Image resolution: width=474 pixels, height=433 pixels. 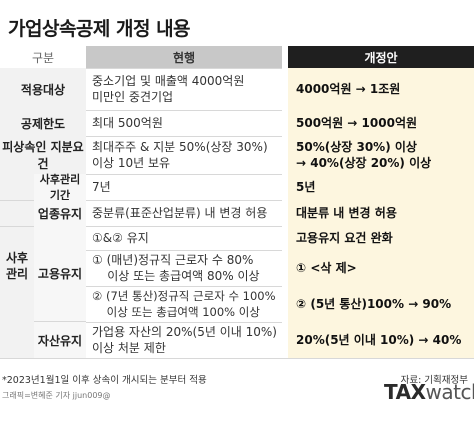 What do you see at coordinates (43, 89) in the screenshot?
I see `row-category: 적용대상` at bounding box center [43, 89].